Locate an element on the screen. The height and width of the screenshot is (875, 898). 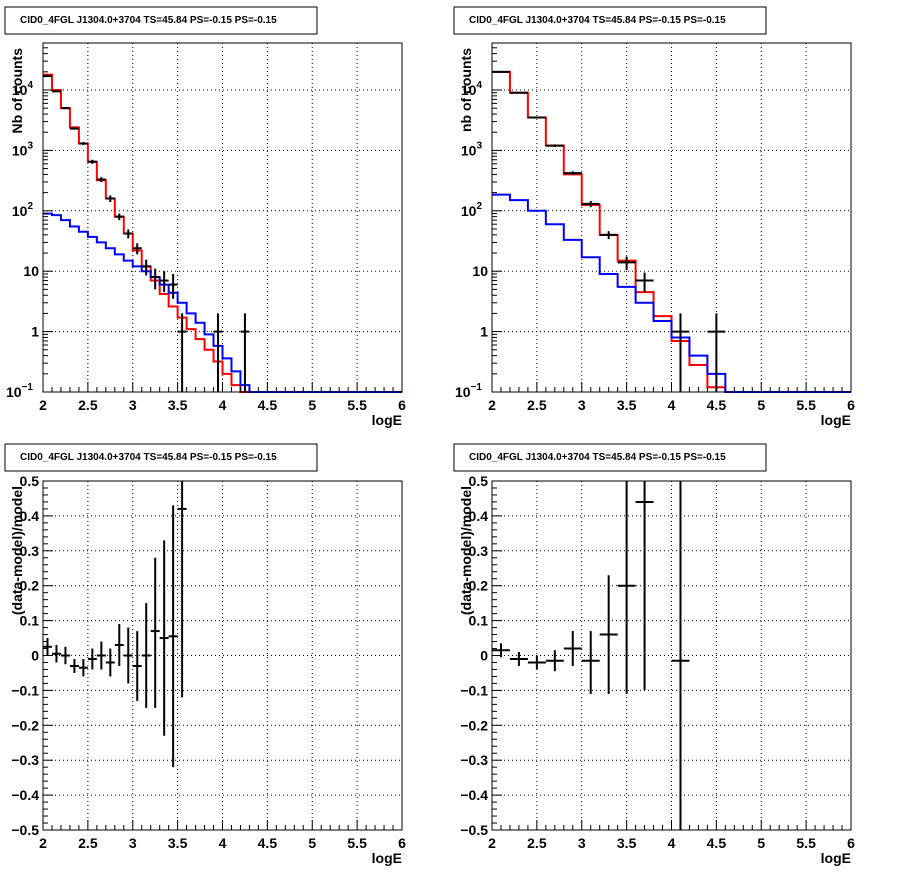
y-tick-label: 10⁻¹ is located at coordinates (468, 391).